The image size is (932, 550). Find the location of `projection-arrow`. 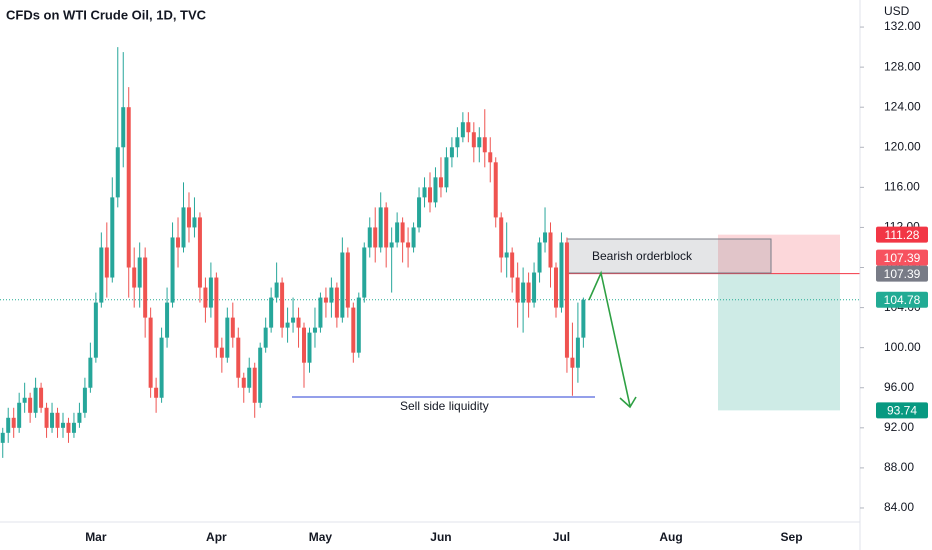

projection-arrow is located at coordinates (609, 338).